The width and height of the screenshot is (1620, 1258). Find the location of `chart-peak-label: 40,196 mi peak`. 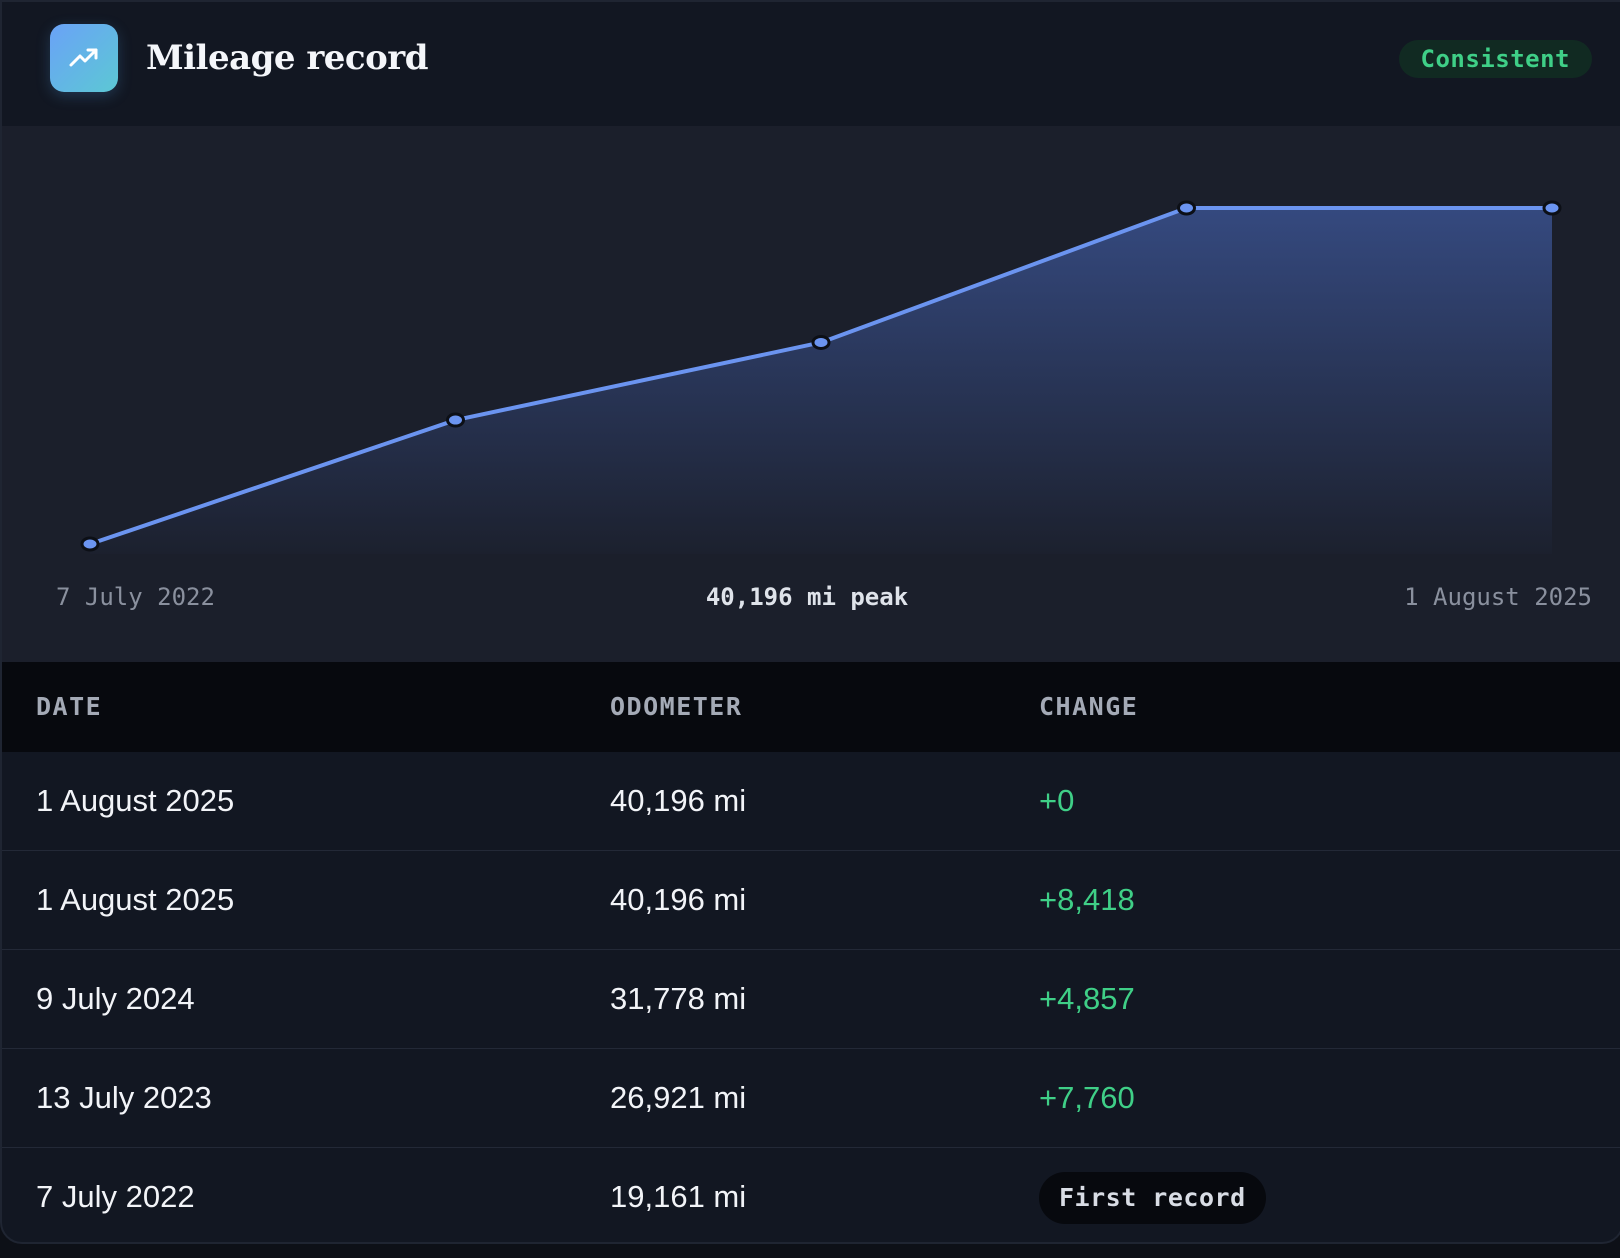

chart-peak-label: 40,196 mi peak is located at coordinates (807, 597).